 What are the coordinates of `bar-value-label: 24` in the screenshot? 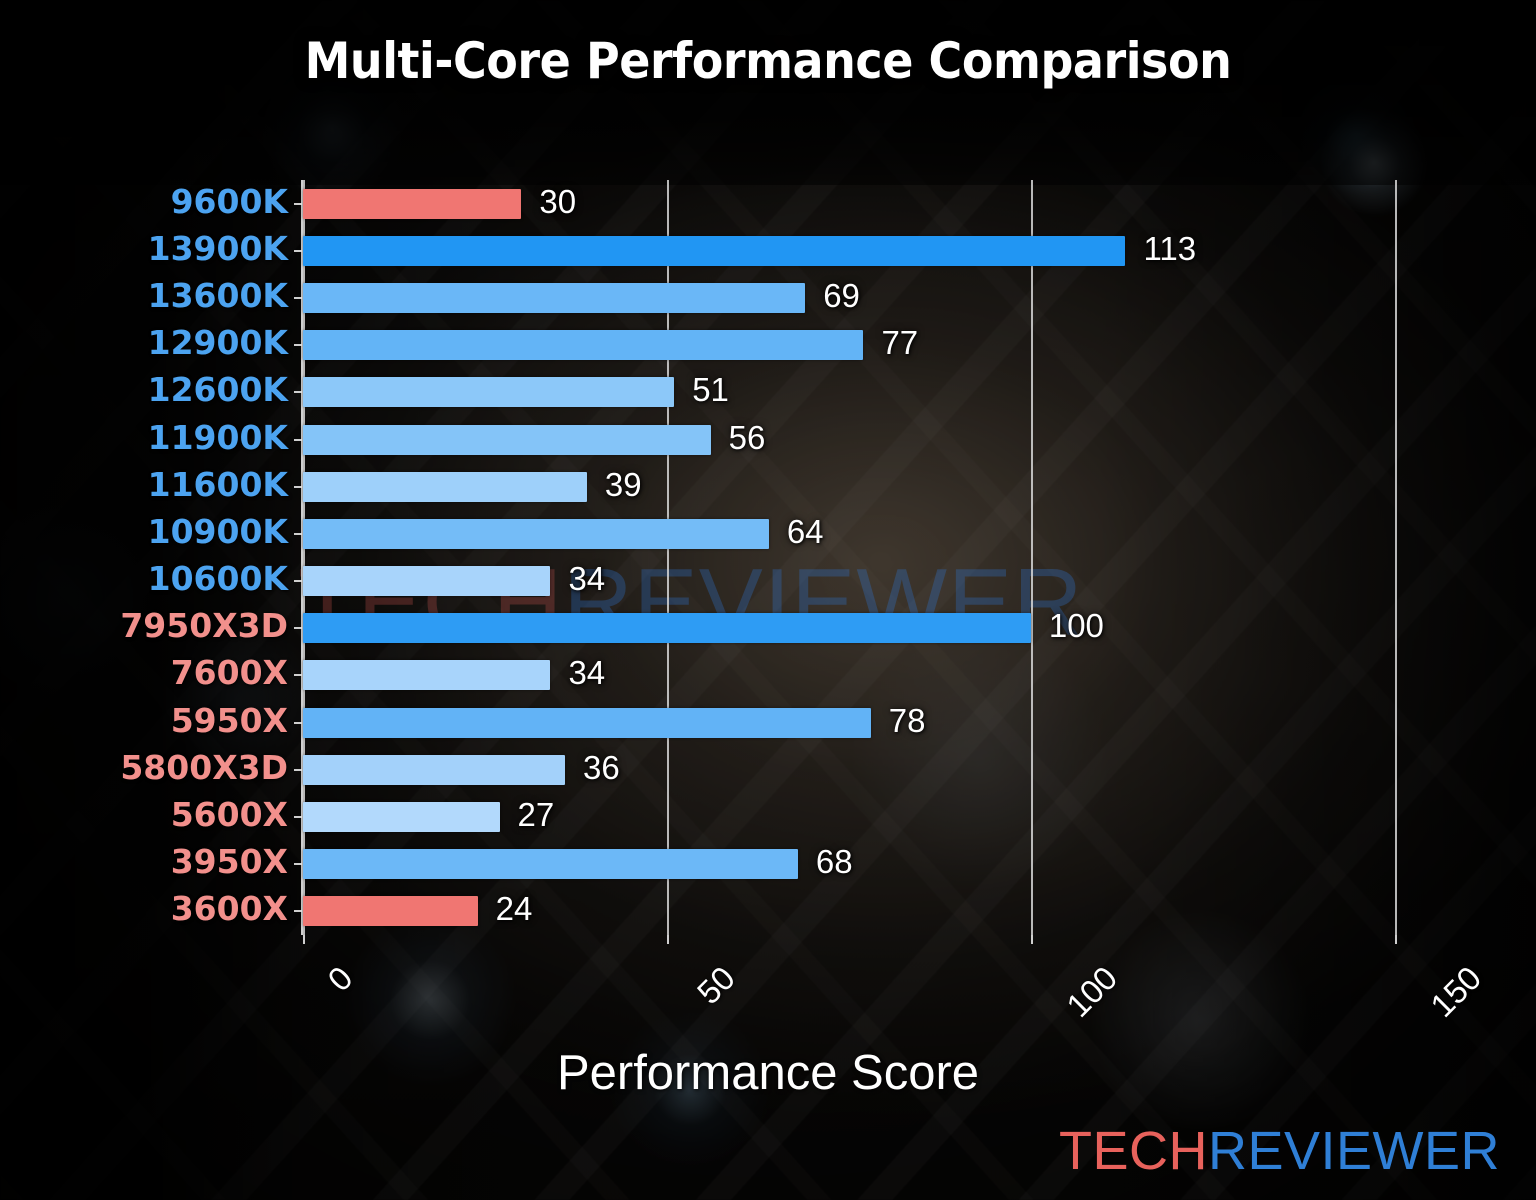 It's located at (514, 909).